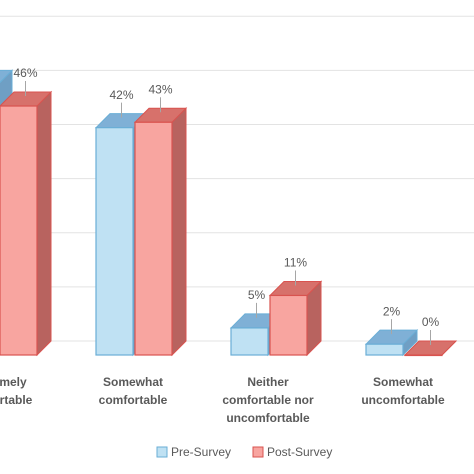 This screenshot has height=474, width=474. Describe the element at coordinates (25, 73) in the screenshot. I see `value-label: 46%` at that location.